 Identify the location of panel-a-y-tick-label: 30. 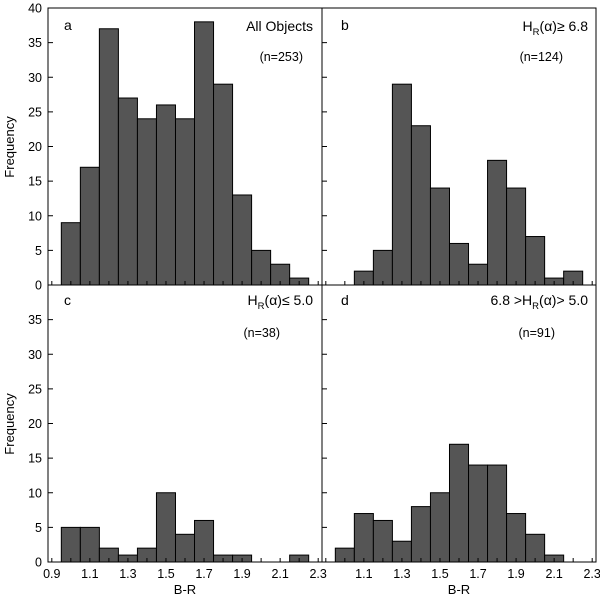
(35, 78).